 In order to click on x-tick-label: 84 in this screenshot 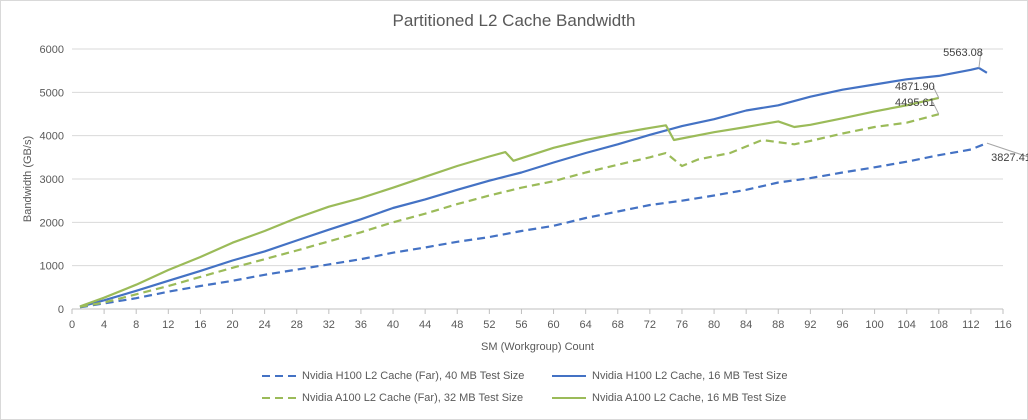, I will do `click(746, 325)`.